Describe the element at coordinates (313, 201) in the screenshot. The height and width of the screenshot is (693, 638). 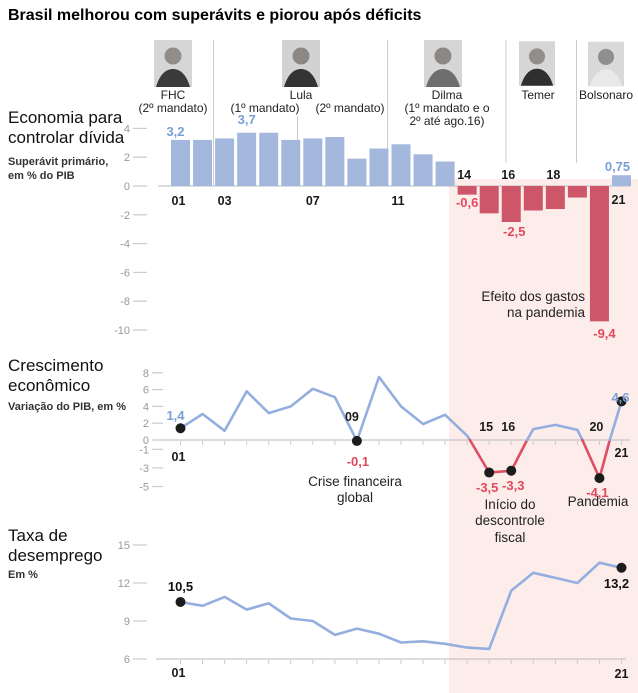
I see `year-label-07: 07` at that location.